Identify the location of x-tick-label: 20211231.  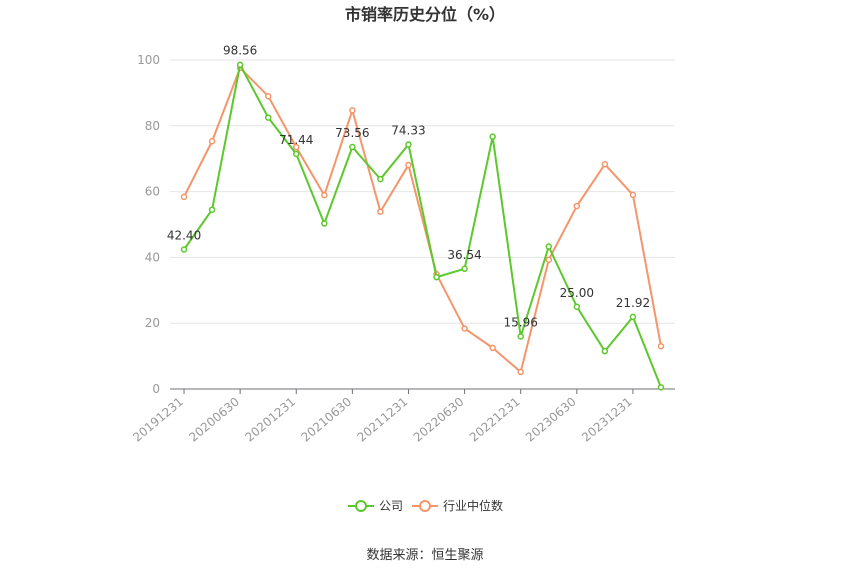
(383, 420).